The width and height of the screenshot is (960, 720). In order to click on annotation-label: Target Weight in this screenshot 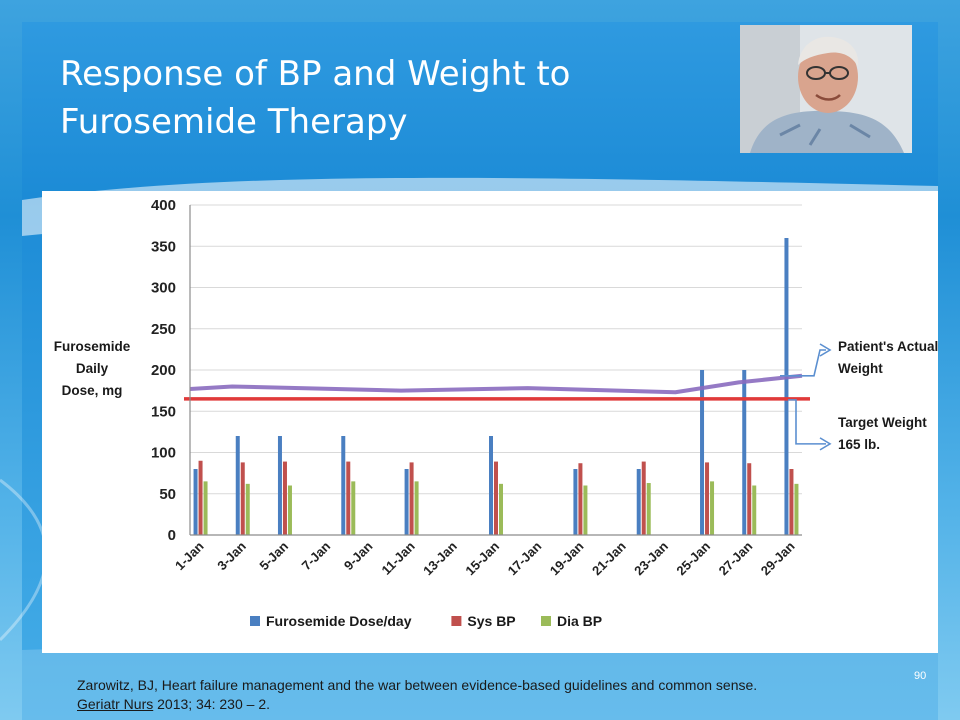, I will do `click(882, 422)`.